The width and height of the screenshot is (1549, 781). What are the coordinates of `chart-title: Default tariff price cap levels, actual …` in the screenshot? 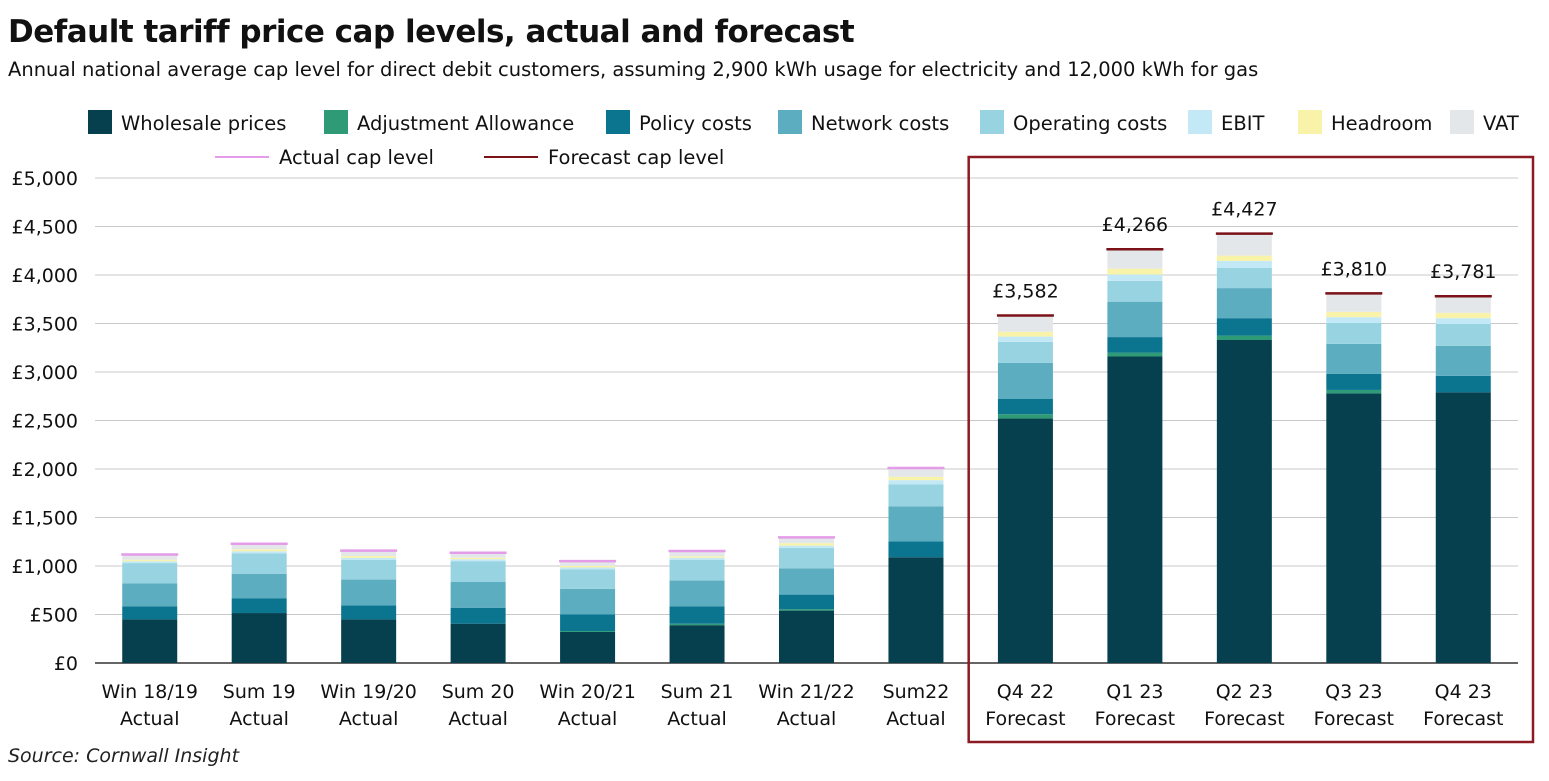 It's located at (431, 32).